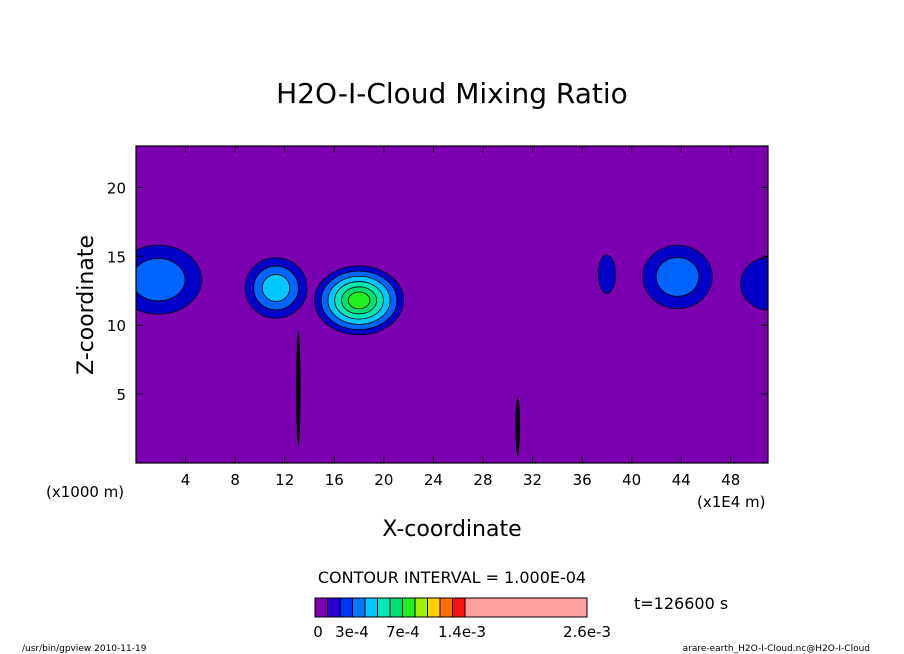 Image resolution: width=904 pixels, height=654 pixels. I want to click on contour-interval-text: CONTOUR INTERVAL = 1.000E-04, so click(452, 577).